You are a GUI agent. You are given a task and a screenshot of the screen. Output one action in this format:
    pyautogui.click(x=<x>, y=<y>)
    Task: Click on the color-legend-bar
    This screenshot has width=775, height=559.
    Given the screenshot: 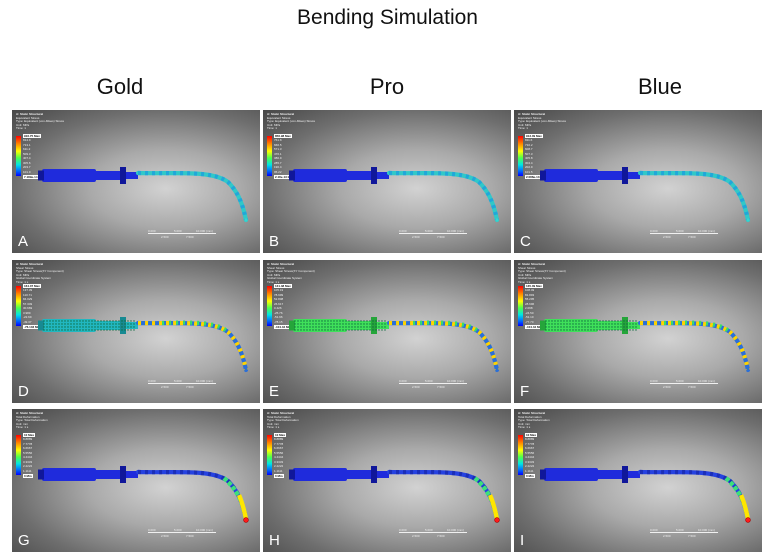 What is the action you would take?
    pyautogui.click(x=269, y=156)
    